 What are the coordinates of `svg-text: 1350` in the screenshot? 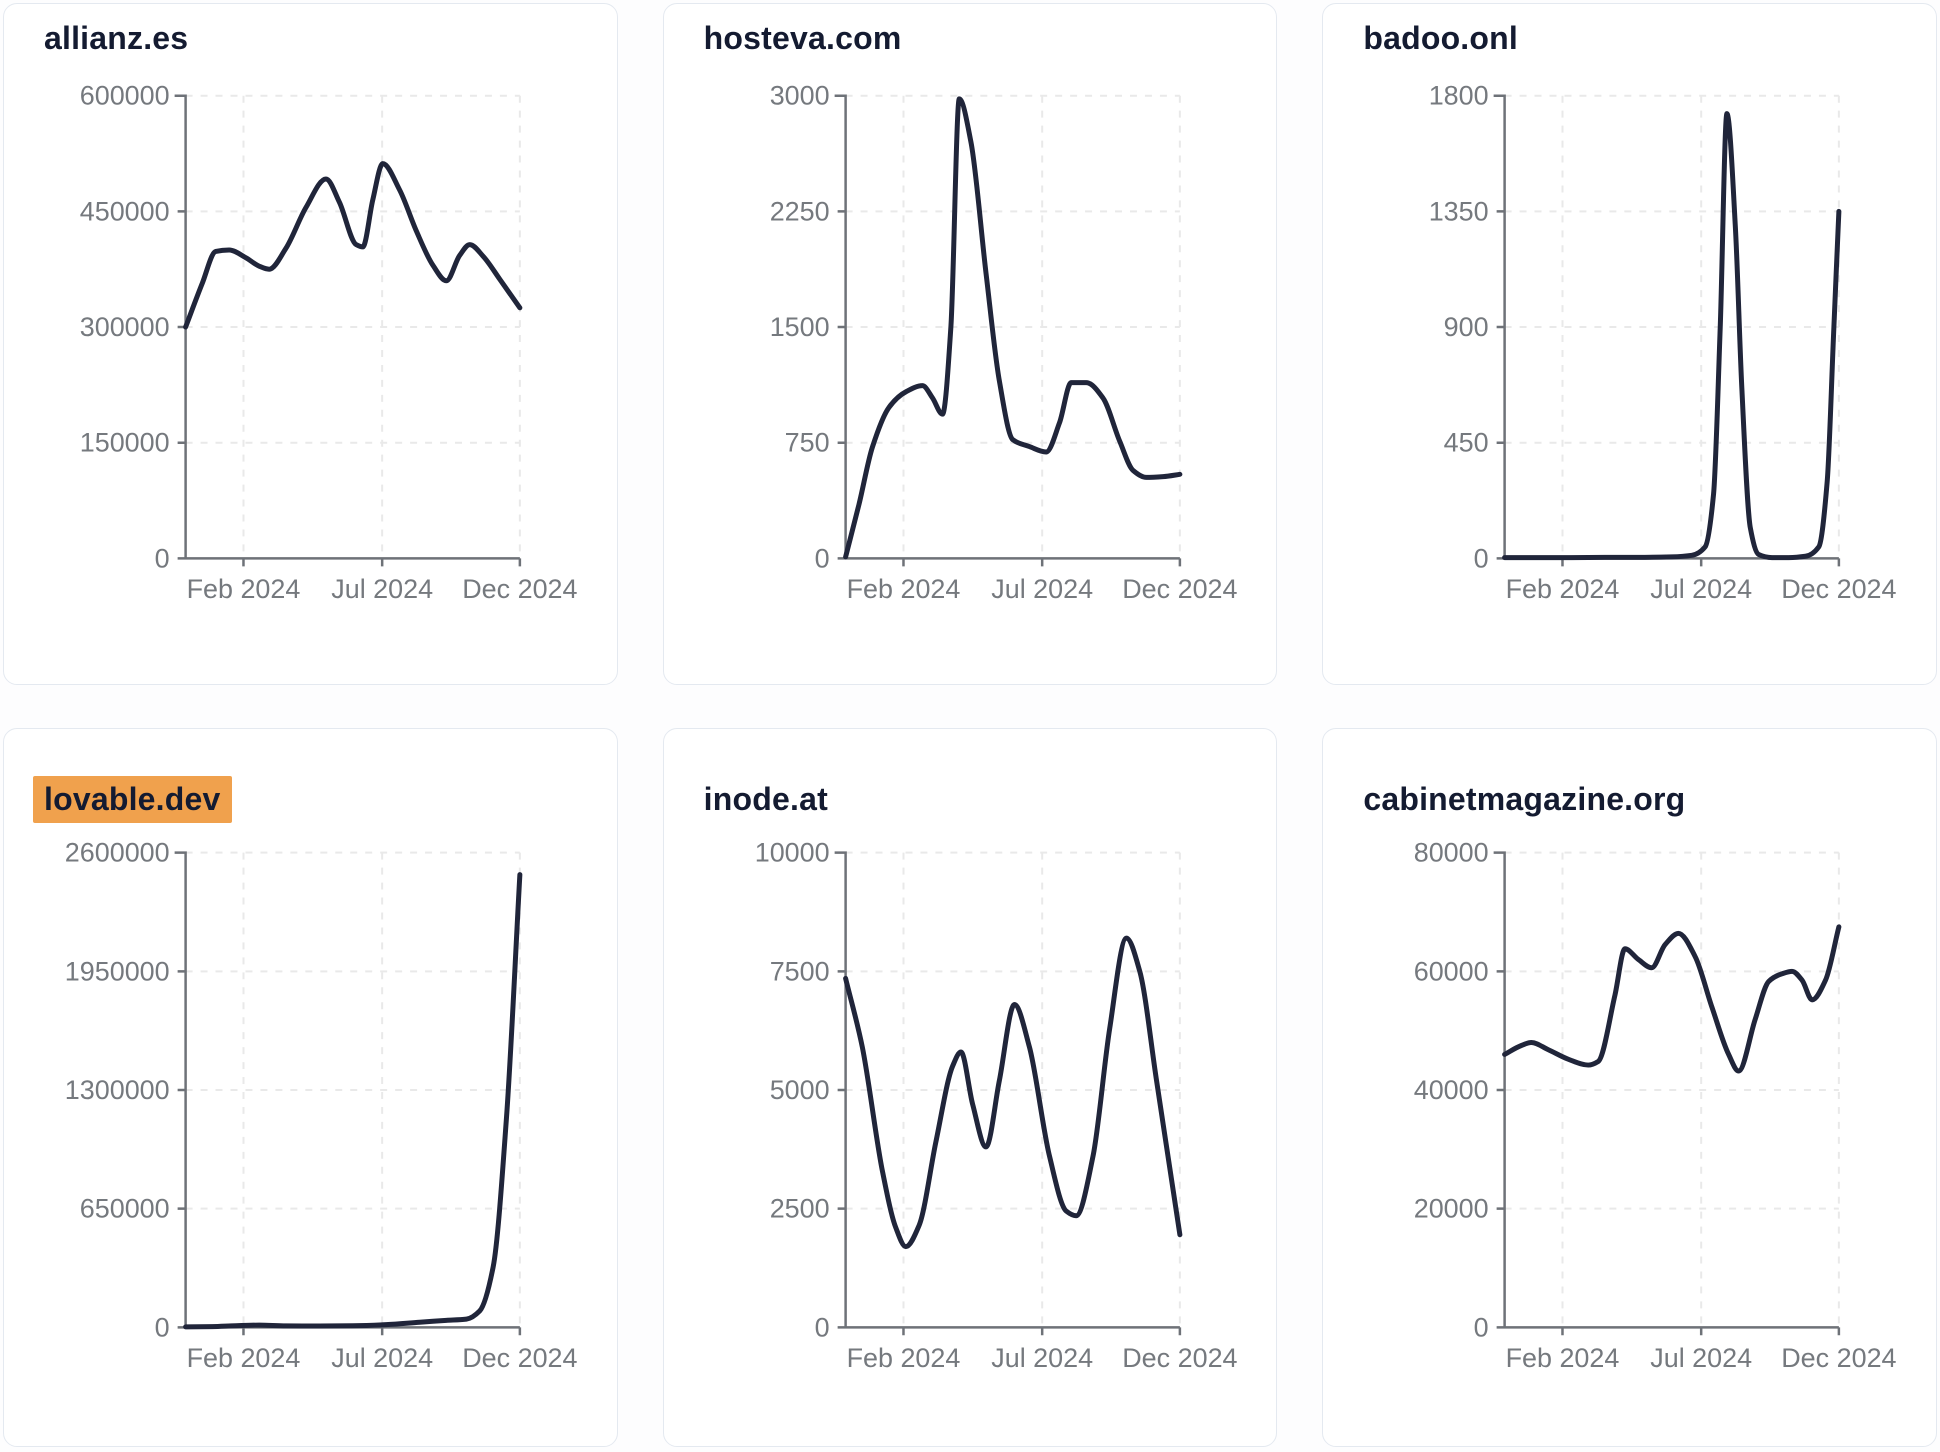 It's located at (1459, 211).